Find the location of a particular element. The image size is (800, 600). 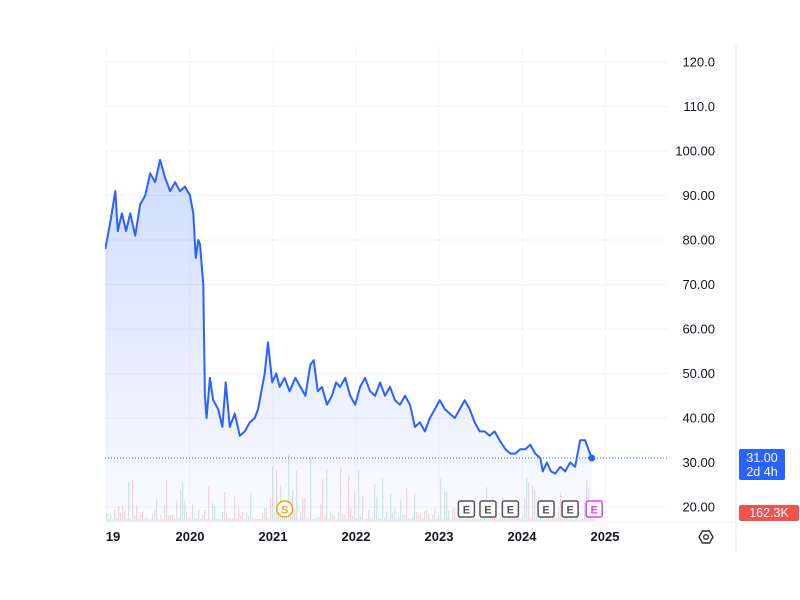

x-tick-label: 2025 is located at coordinates (605, 536).